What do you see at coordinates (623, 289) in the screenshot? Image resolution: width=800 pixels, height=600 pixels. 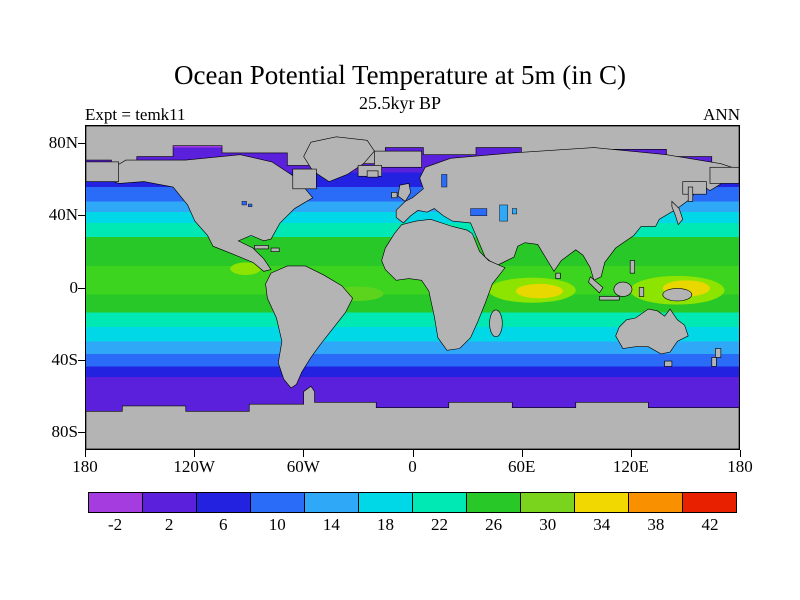 I see `borneo-island` at bounding box center [623, 289].